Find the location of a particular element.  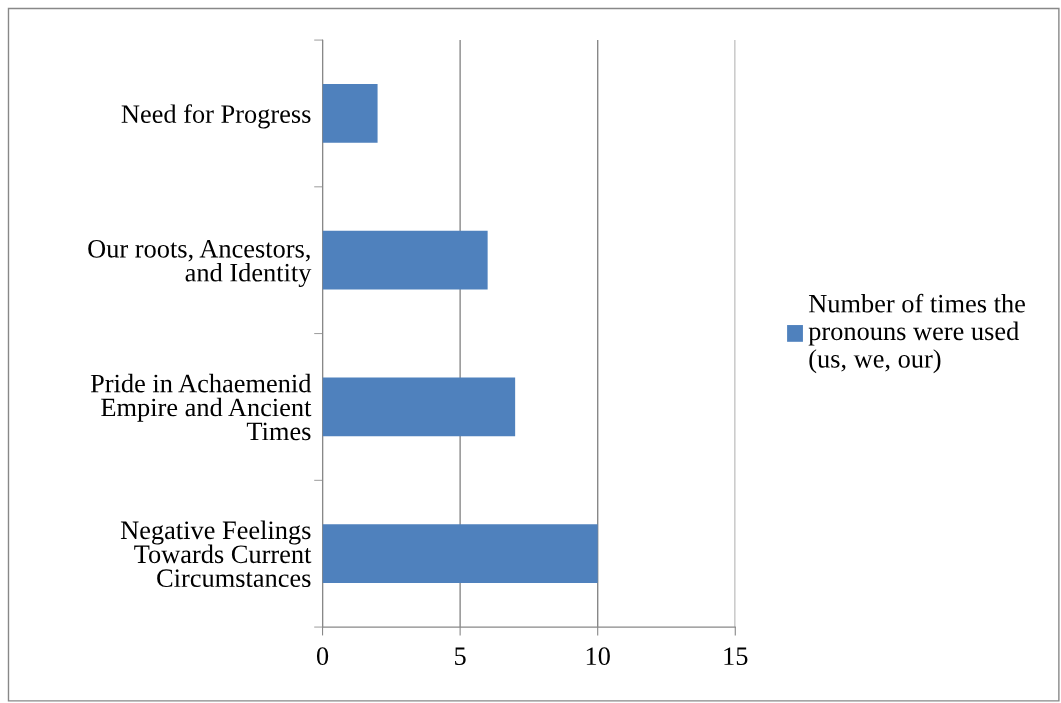

x-tick-label: 0 is located at coordinates (322, 656).